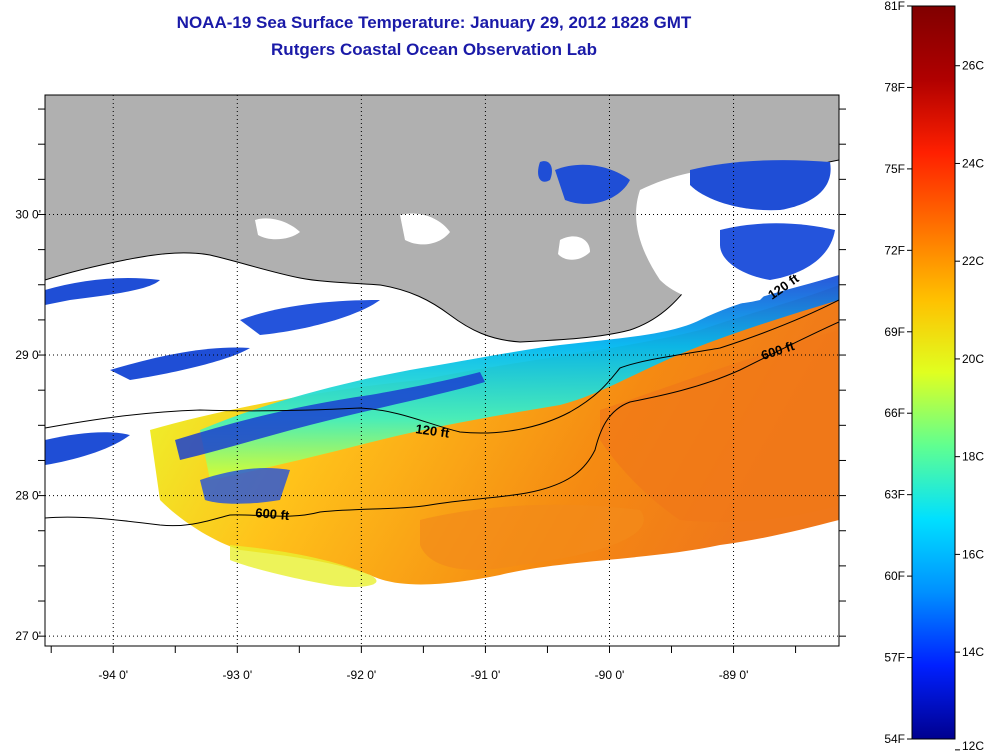  I want to click on lon-tick-label: -93 0', so click(237, 675).